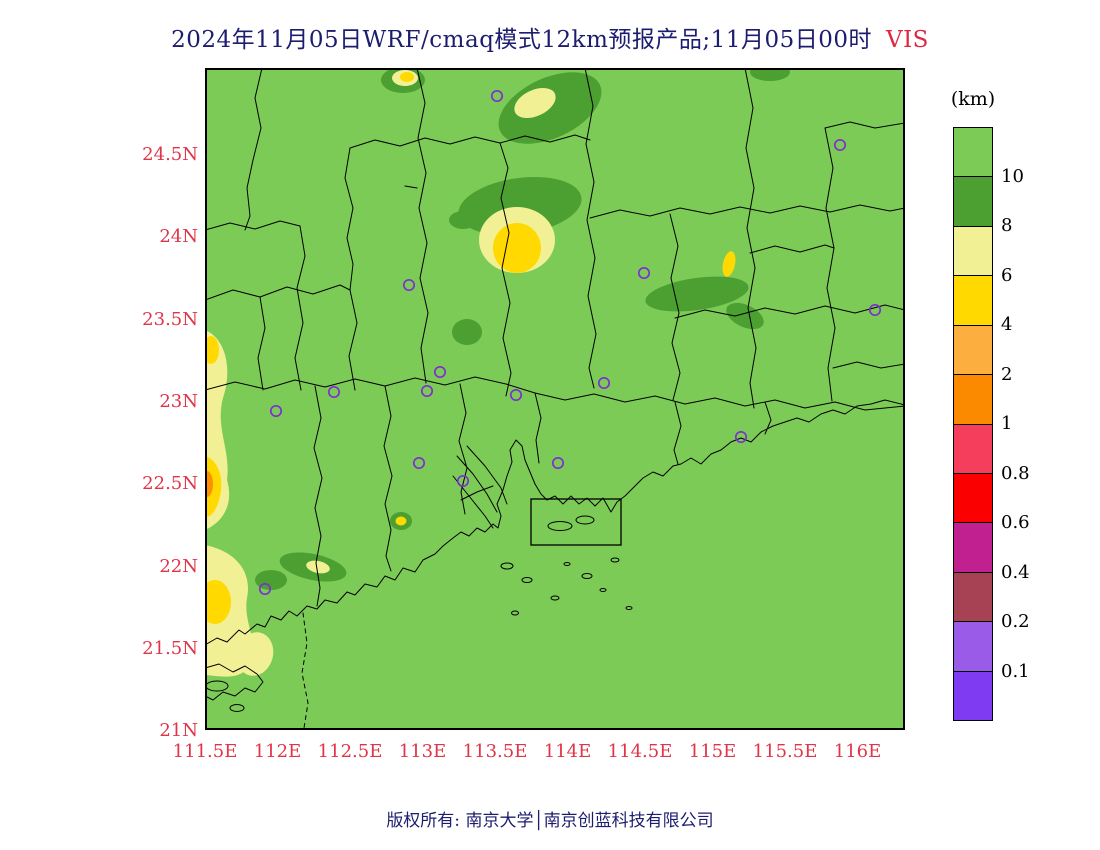 The image size is (1100, 850). I want to click on y-axis-label: 21.5N, so click(170, 648).